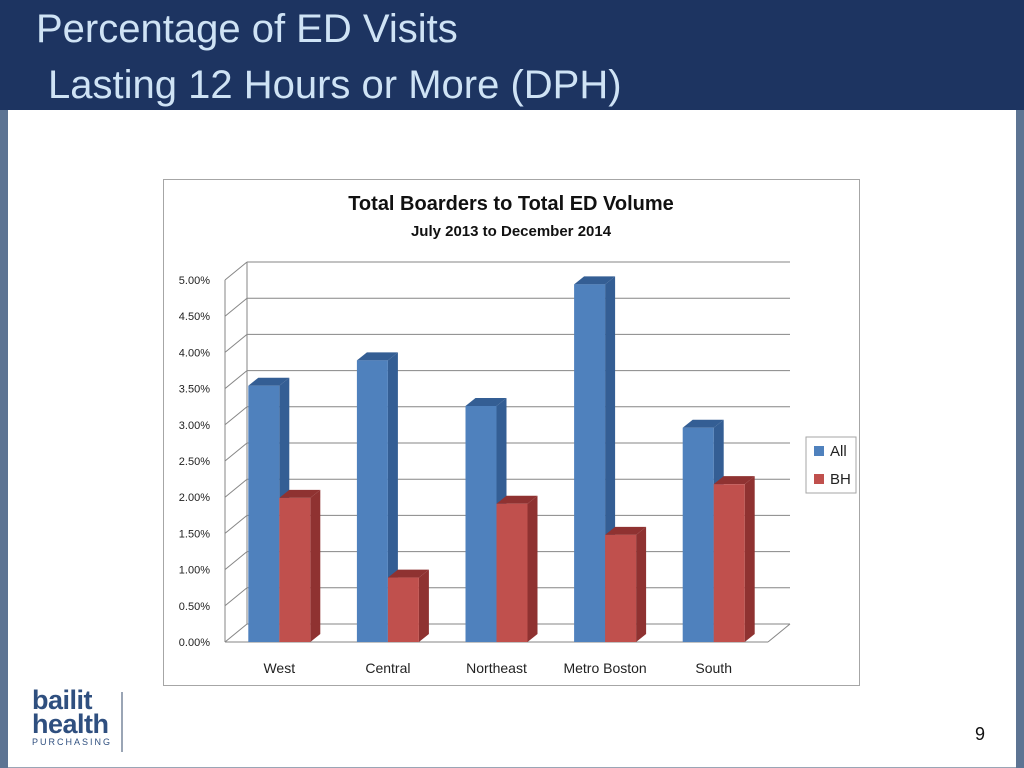 The width and height of the screenshot is (1024, 768). What do you see at coordinates (819, 451) in the screenshot?
I see `legend-swatch-all` at bounding box center [819, 451].